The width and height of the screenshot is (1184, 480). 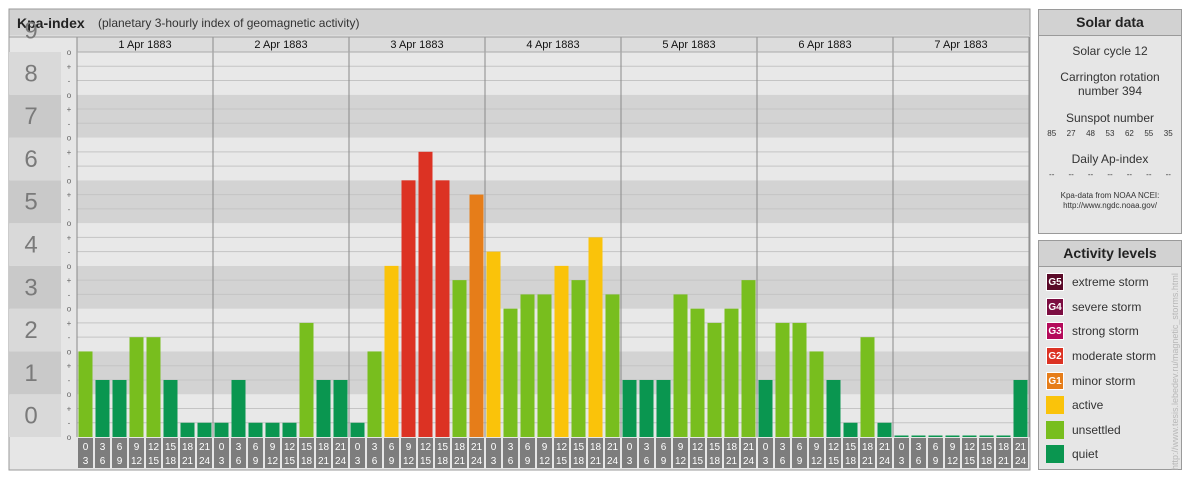 What do you see at coordinates (416, 45) in the screenshot?
I see `day-label: 3 Apr 1883` at bounding box center [416, 45].